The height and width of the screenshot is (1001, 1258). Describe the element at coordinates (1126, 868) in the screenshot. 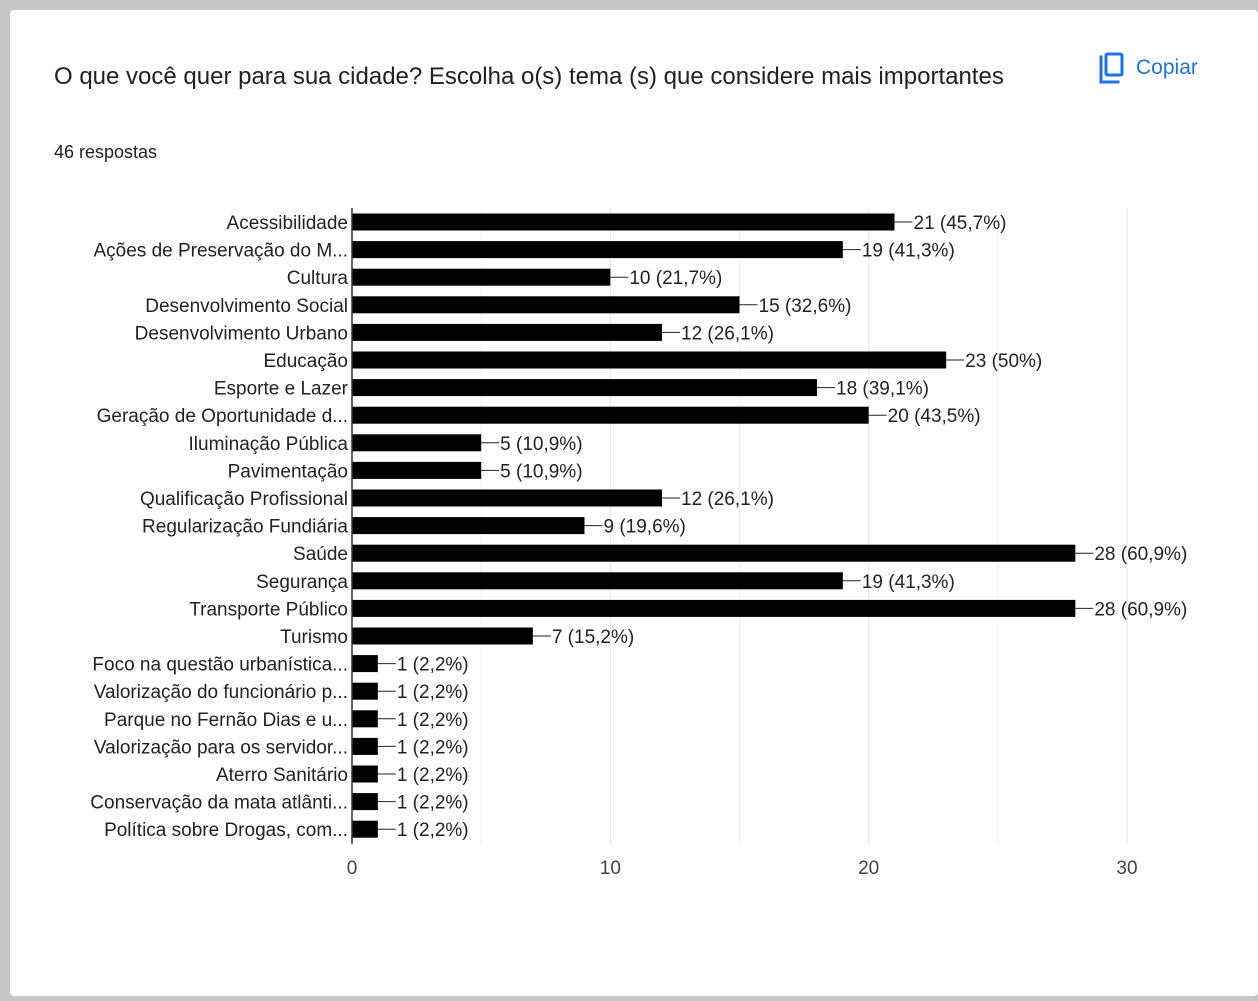

I see `x-tick-label: 30` at that location.